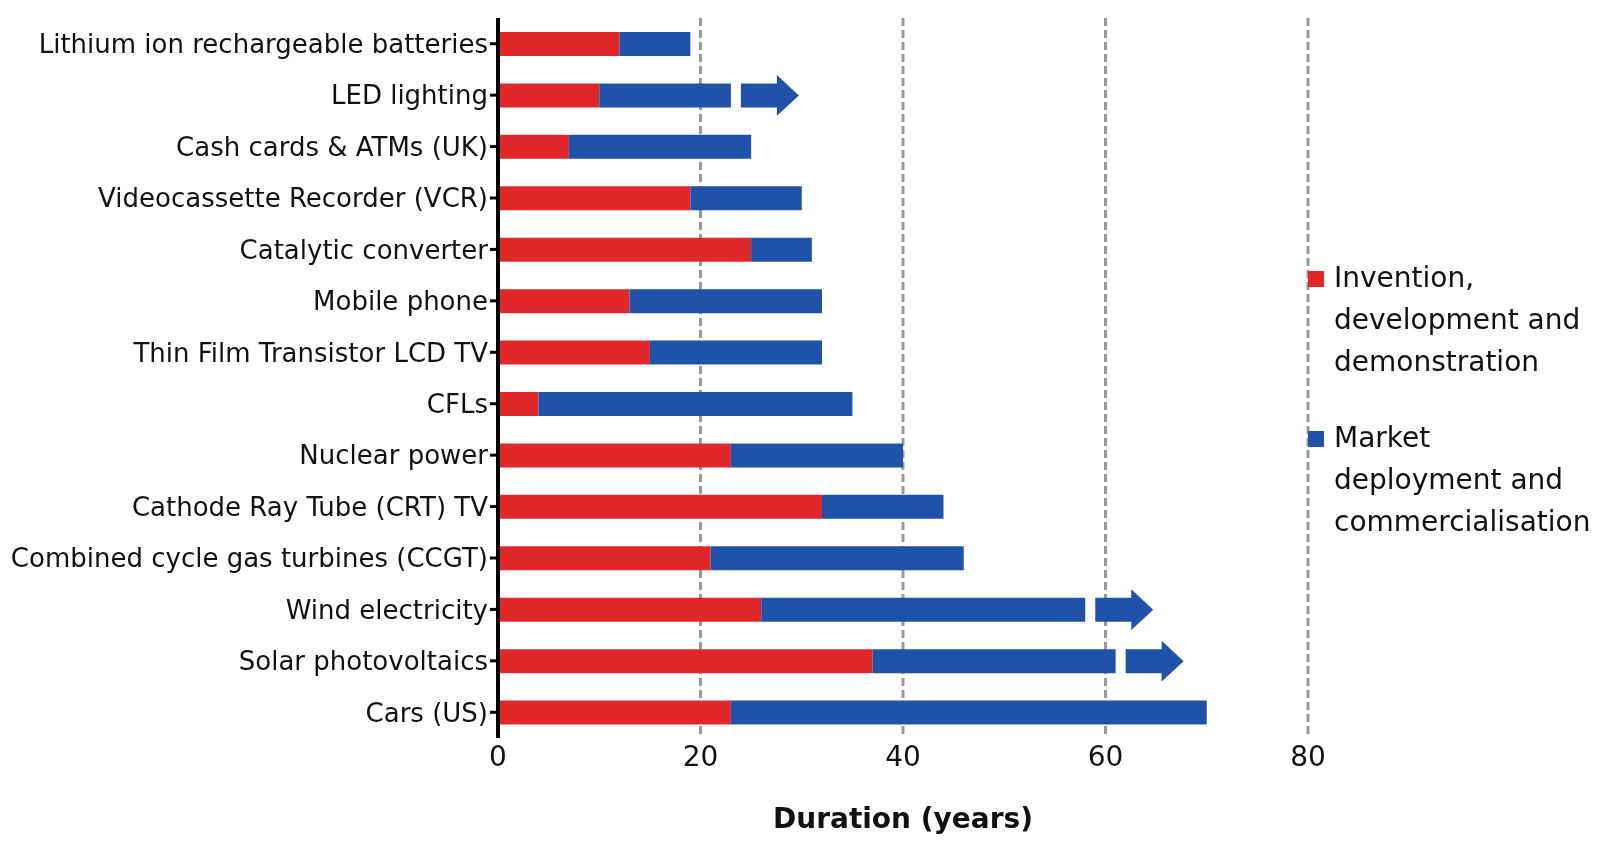 Image resolution: width=1617 pixels, height=843 pixels. I want to click on y-tick-label: Lithium ion rechargeable batteries, so click(263, 43).